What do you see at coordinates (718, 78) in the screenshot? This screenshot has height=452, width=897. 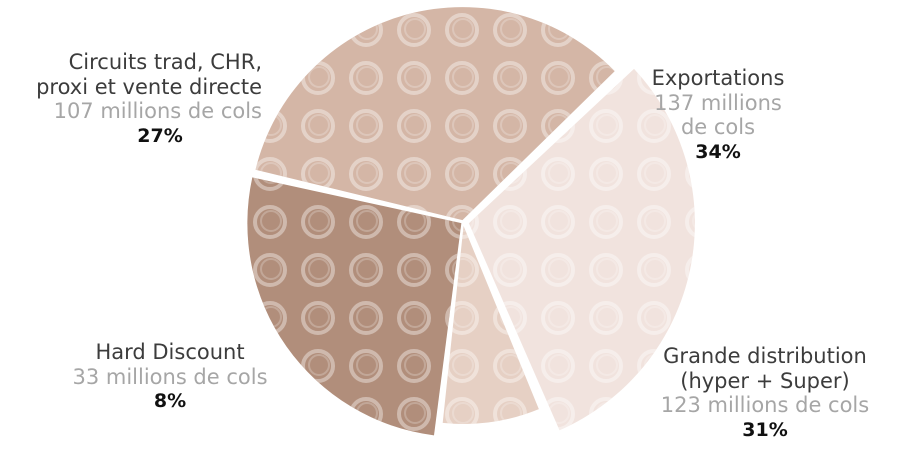 I see `label-exportations-name: Exportations` at bounding box center [718, 78].